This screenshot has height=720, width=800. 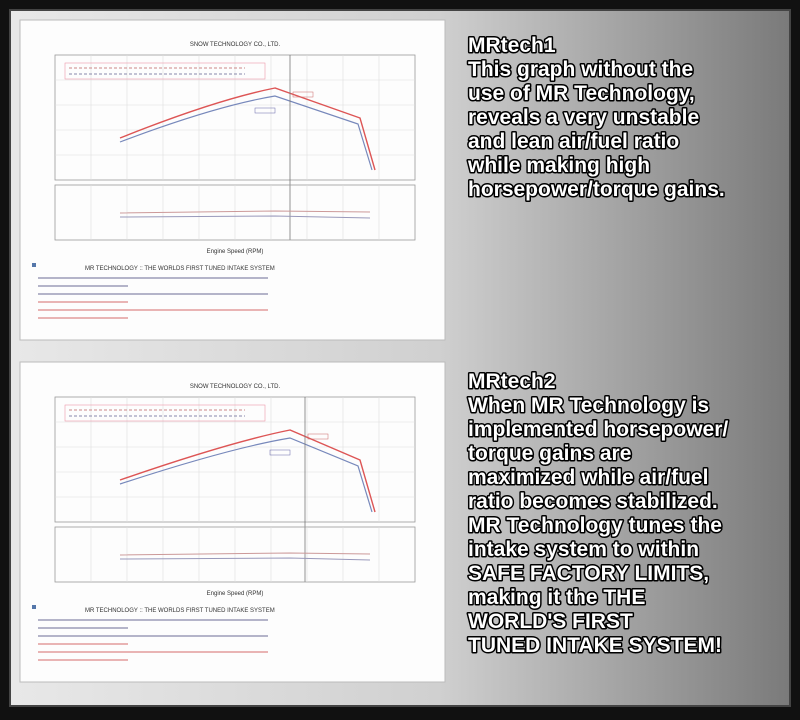 What do you see at coordinates (593, 501) in the screenshot?
I see `panel-text-line: ratio becomes stabilized.` at bounding box center [593, 501].